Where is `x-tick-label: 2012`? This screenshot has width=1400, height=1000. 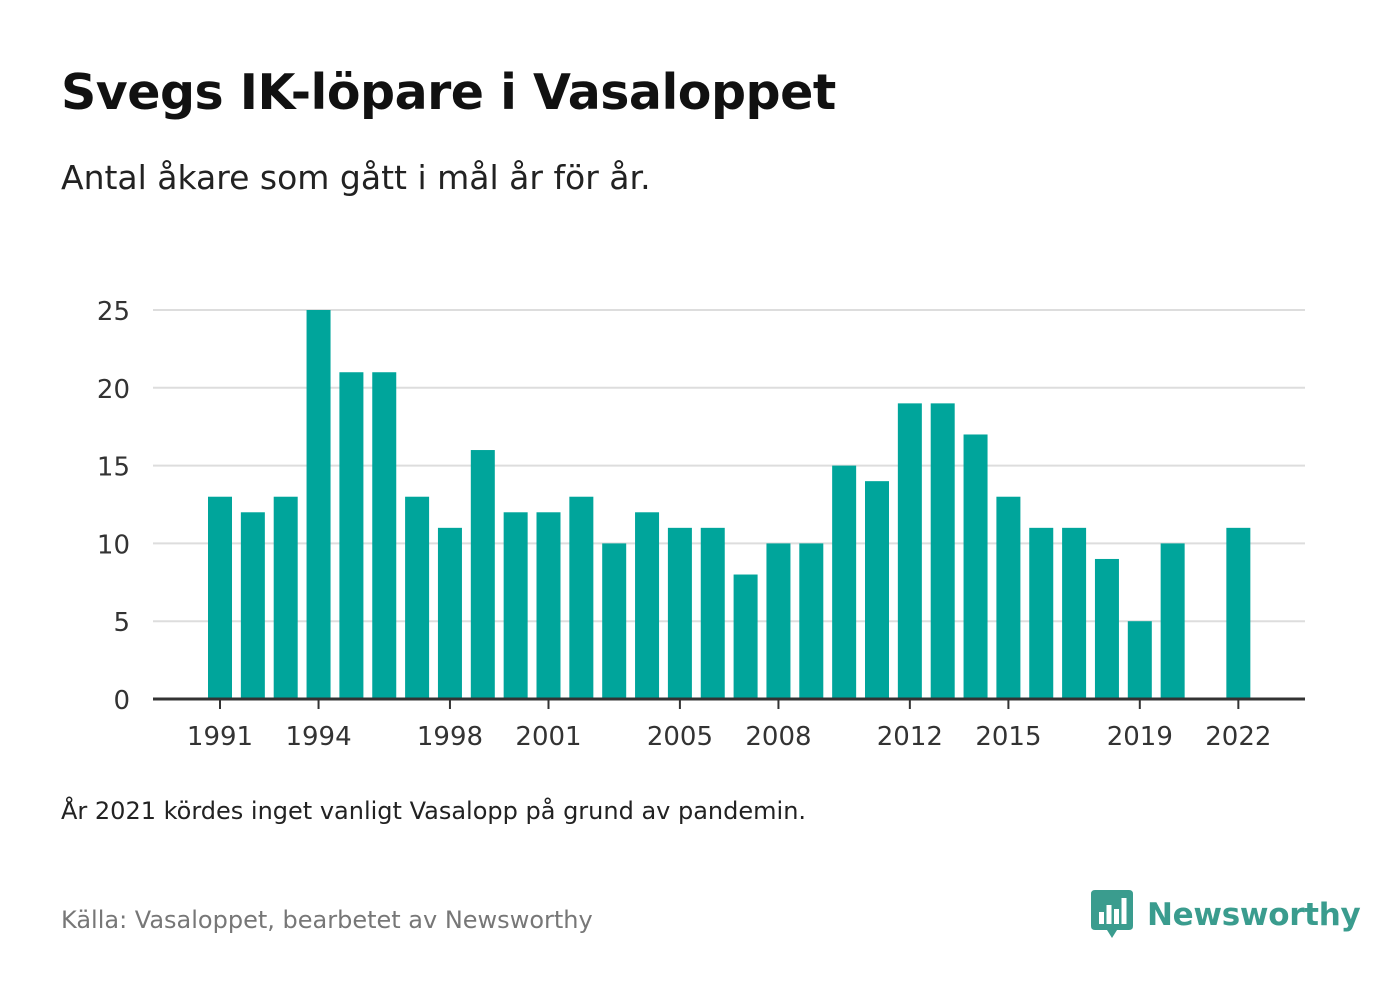
x-tick-label: 2012 is located at coordinates (910, 737).